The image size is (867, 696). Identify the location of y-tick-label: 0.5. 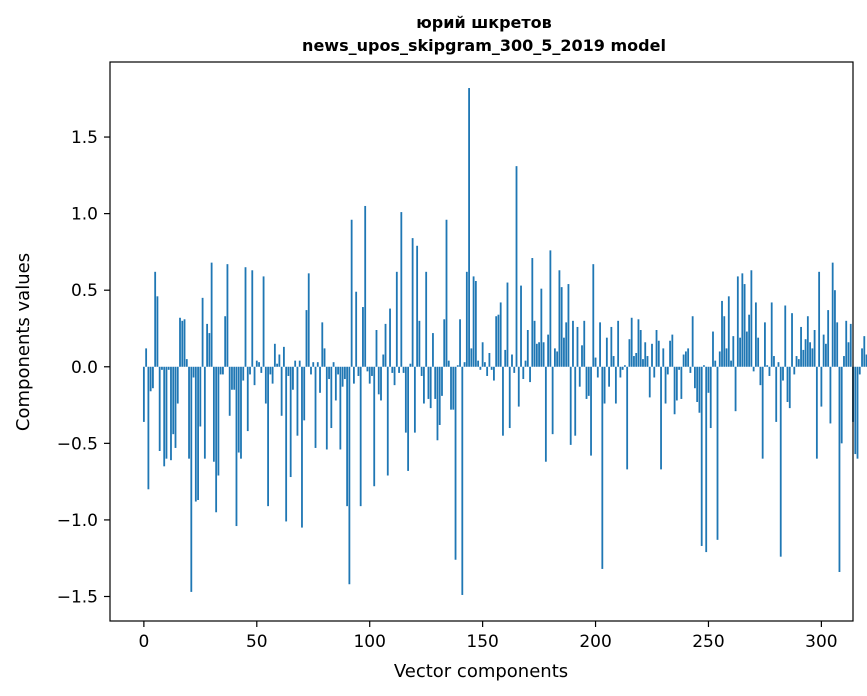
(84, 291).